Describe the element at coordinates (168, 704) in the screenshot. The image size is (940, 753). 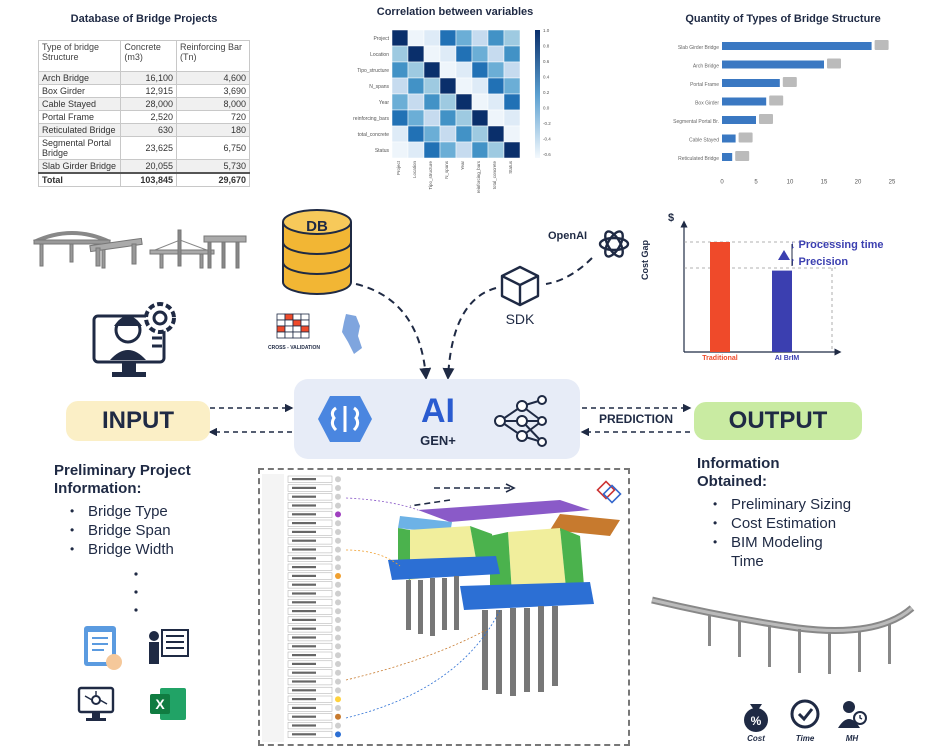
I see `excel-icon: X` at that location.